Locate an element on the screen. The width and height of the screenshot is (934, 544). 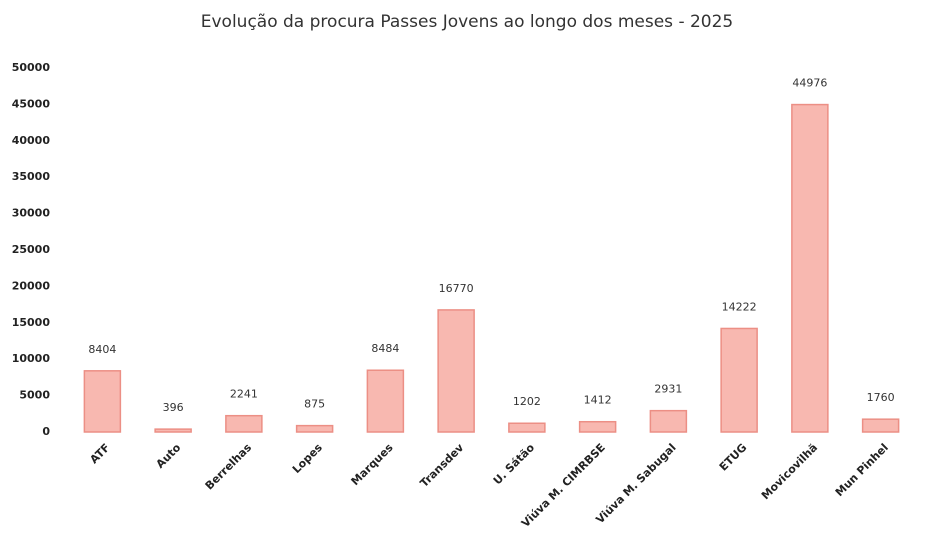
data-label: 1760 is located at coordinates (881, 397).